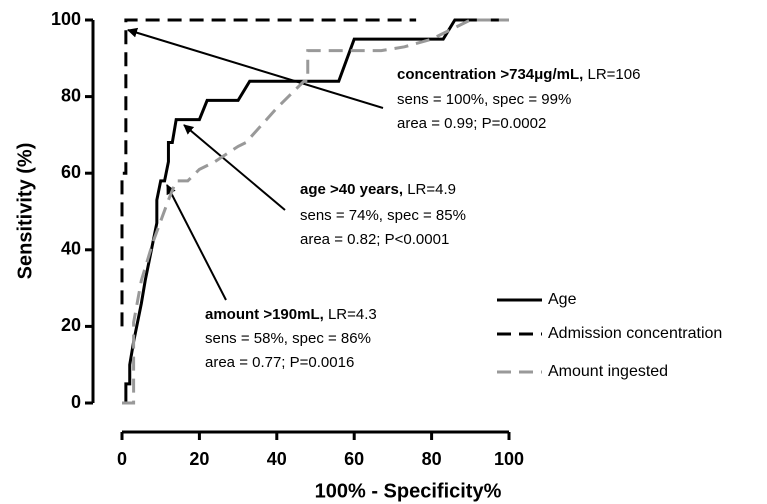  I want to click on y-tick-label: 20, so click(71, 325).